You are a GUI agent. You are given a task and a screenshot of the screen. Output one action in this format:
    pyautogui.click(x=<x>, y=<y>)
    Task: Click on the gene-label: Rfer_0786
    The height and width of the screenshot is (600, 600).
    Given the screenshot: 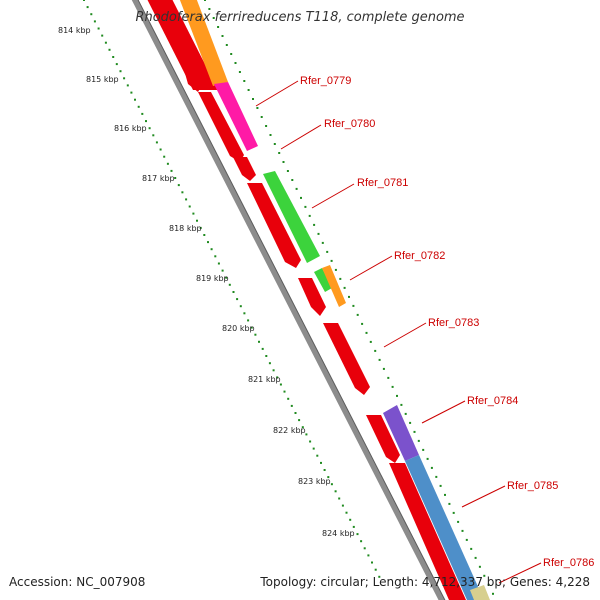 What is the action you would take?
    pyautogui.click(x=568, y=563)
    